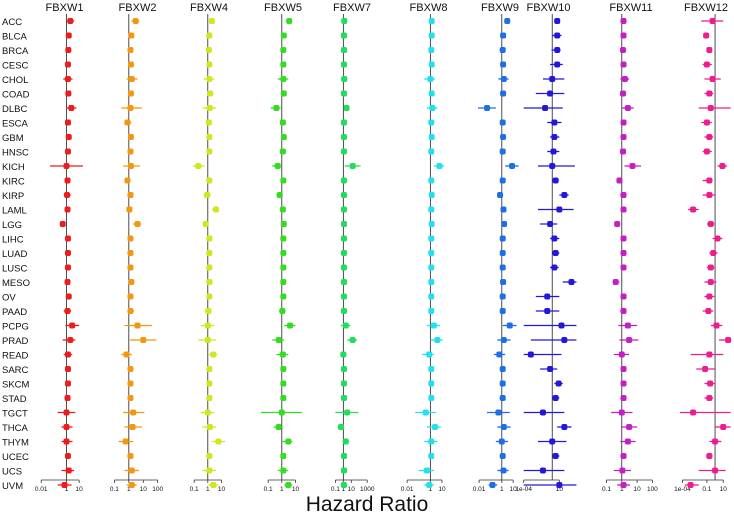 Image resolution: width=734 pixels, height=529 pixels. I want to click on row-label: LUSC, so click(14, 269).